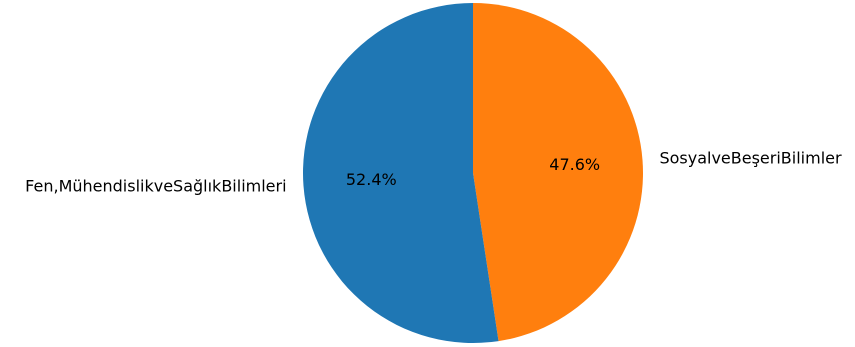  I want to click on slice-percent-label: 52.4%, so click(371, 179).